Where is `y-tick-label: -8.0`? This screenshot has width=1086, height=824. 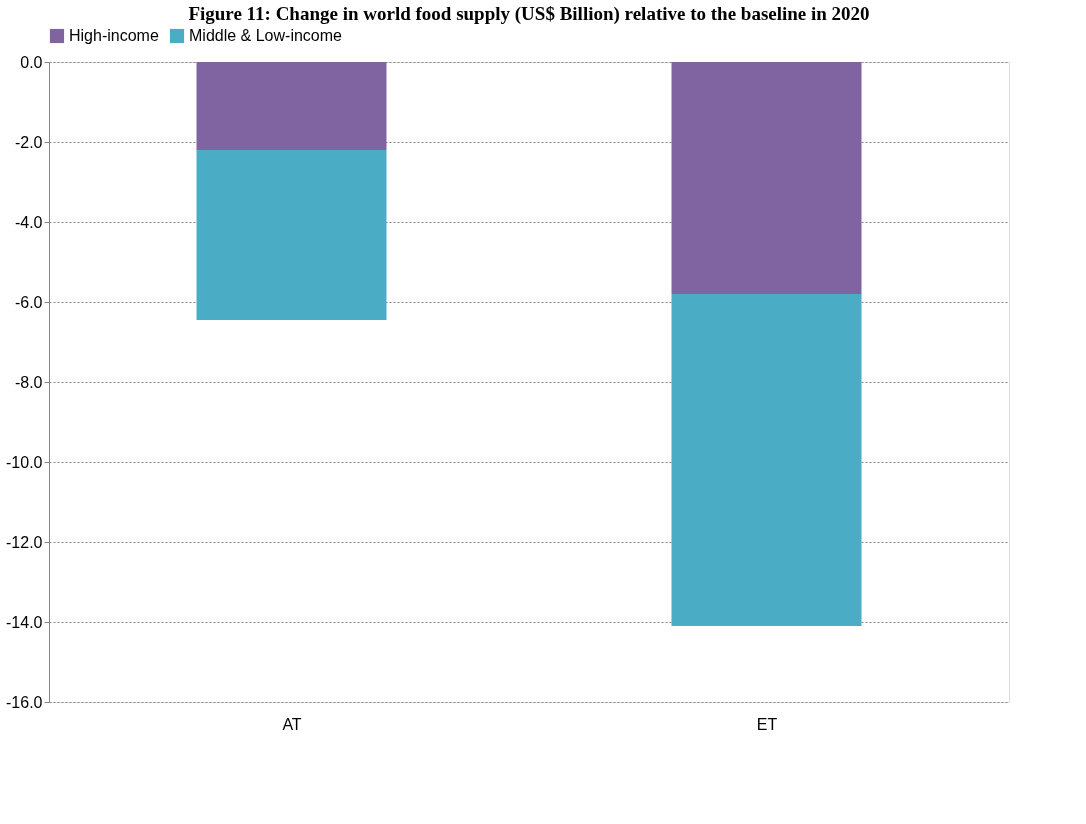 y-tick-label: -8.0 is located at coordinates (28, 382).